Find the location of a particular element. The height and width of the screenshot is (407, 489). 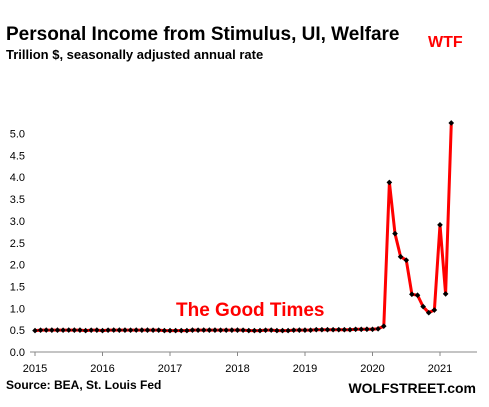

y-tick-label: 3.0 is located at coordinates (17, 222).